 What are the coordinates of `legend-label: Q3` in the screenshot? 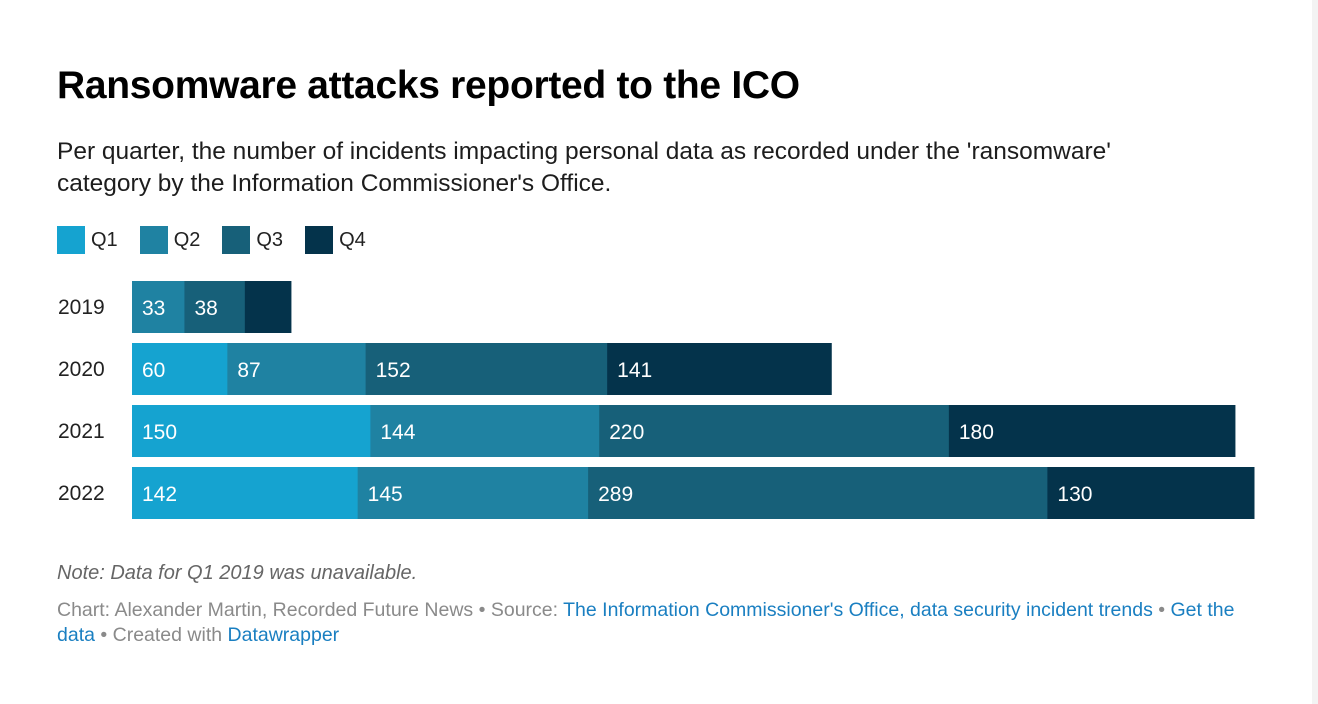 It's located at (270, 239).